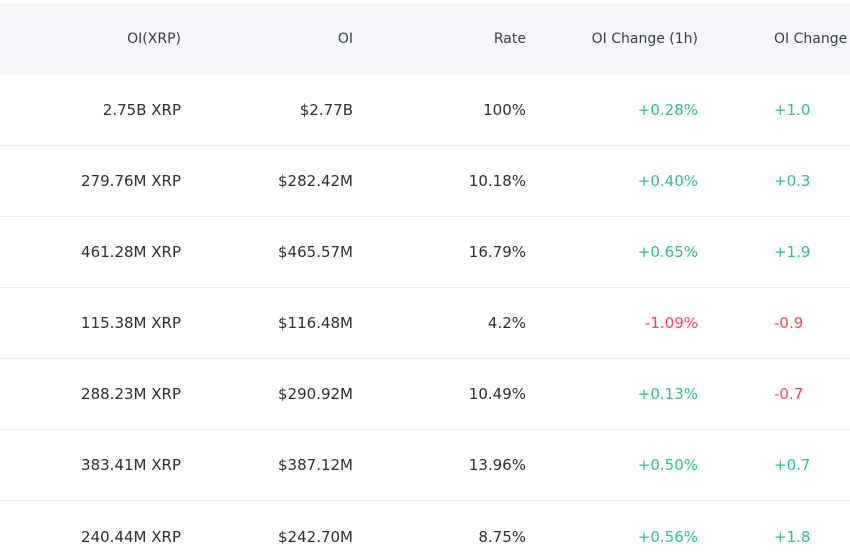  I want to click on cell-rate: 100%, so click(504, 110).